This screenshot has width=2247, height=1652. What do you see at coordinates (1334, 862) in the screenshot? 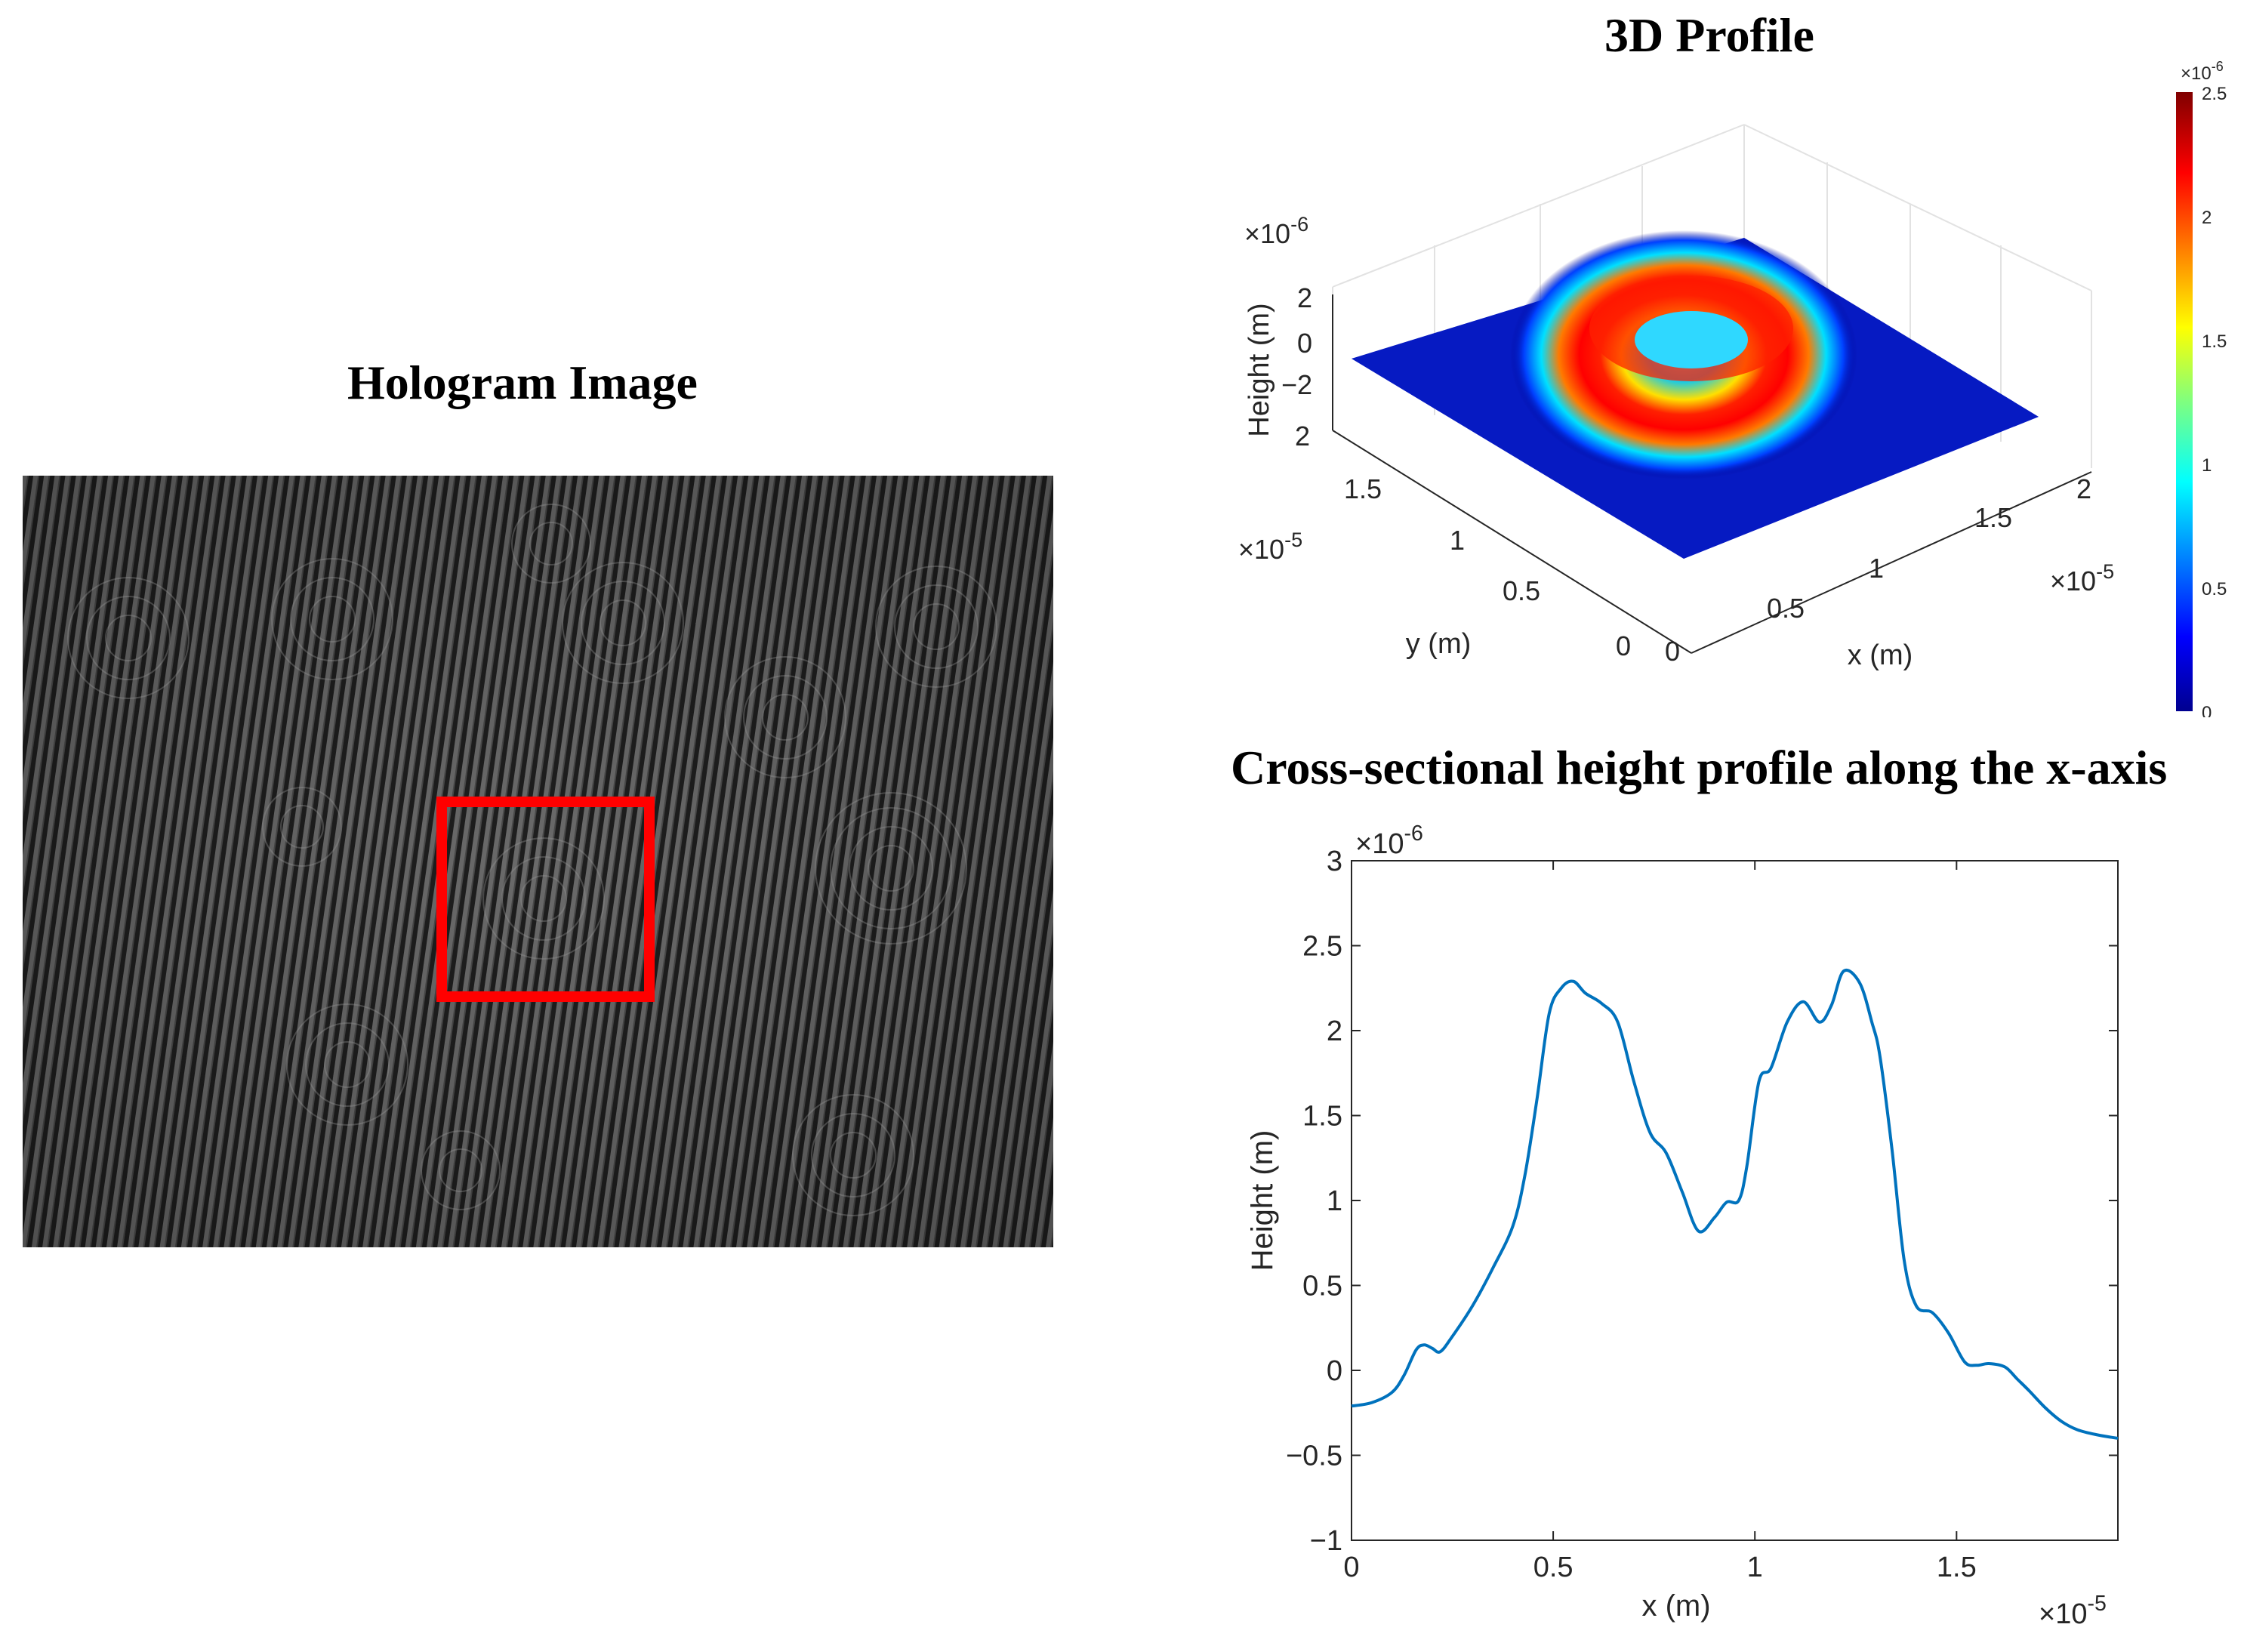
I see `y-tick-label: 3` at bounding box center [1334, 862].